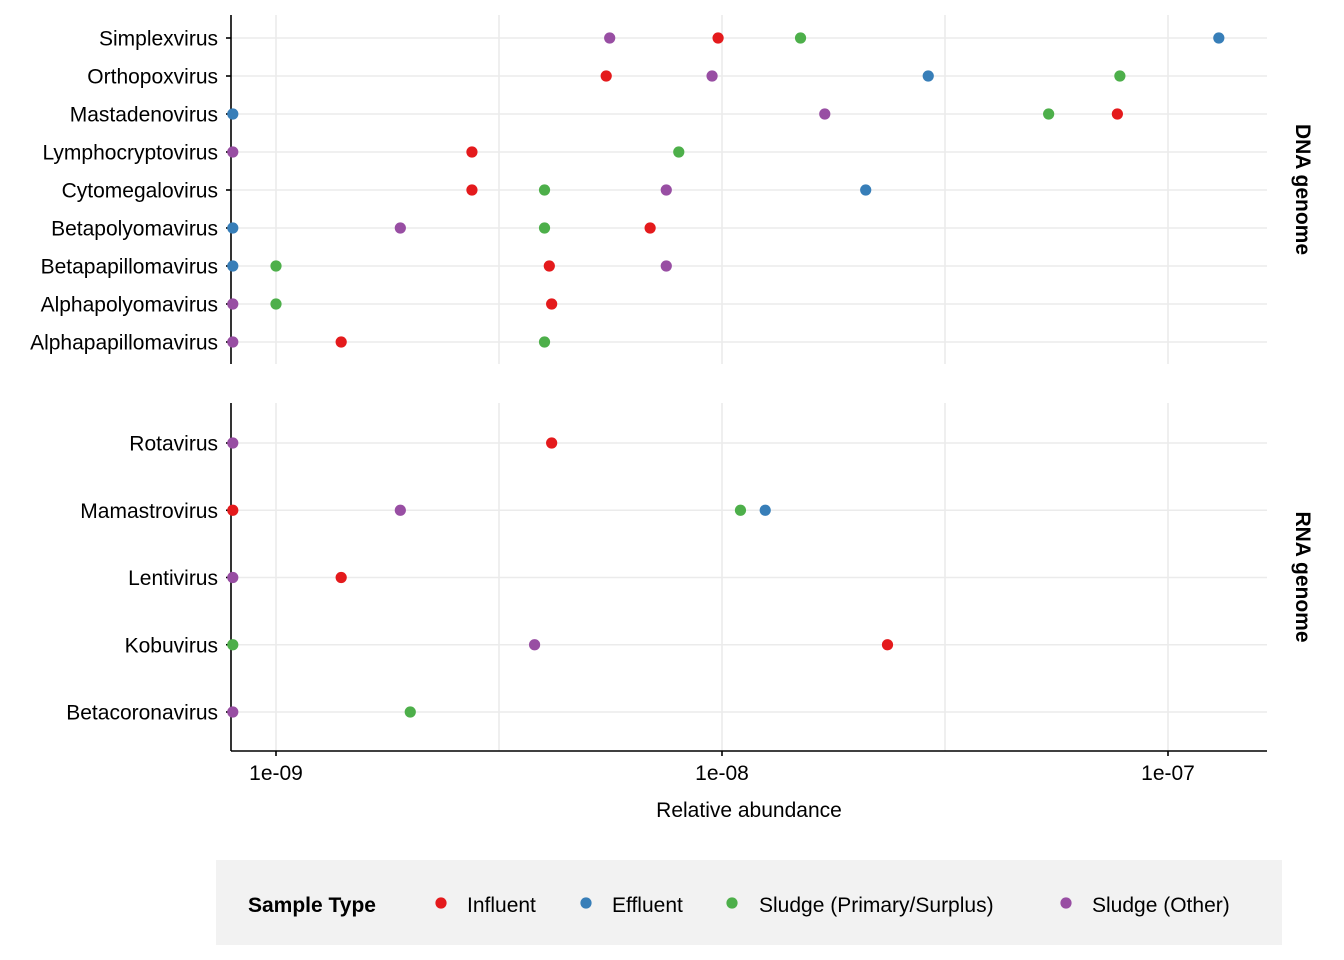 Image resolution: width=1344 pixels, height=960 pixels. I want to click on legend-title: Sample Type, so click(312, 905).